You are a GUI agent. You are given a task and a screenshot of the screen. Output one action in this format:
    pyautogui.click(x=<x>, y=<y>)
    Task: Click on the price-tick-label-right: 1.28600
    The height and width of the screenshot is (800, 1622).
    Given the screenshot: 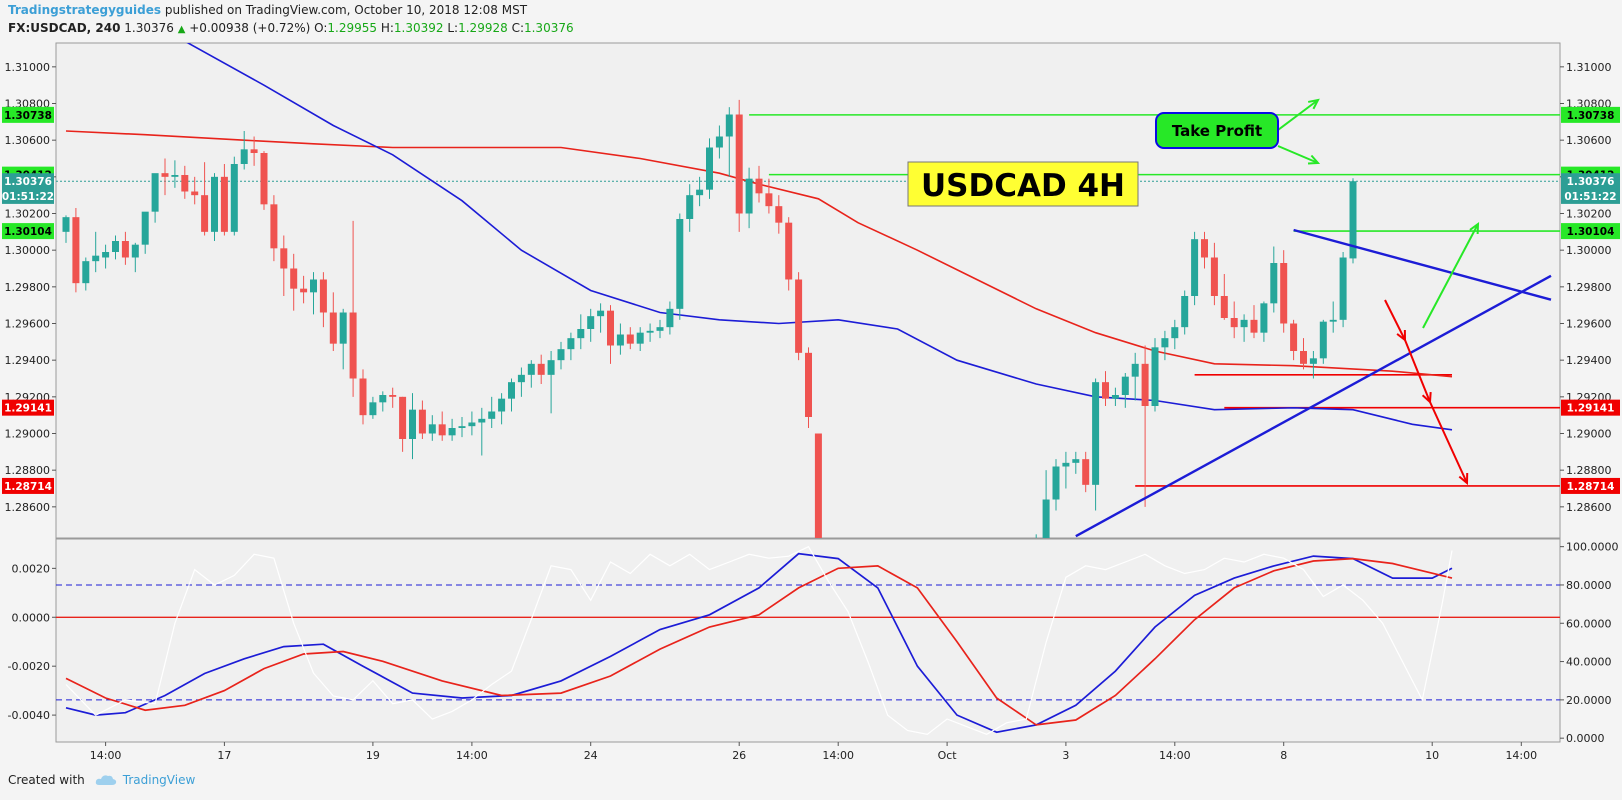 What is the action you would take?
    pyautogui.click(x=1589, y=507)
    